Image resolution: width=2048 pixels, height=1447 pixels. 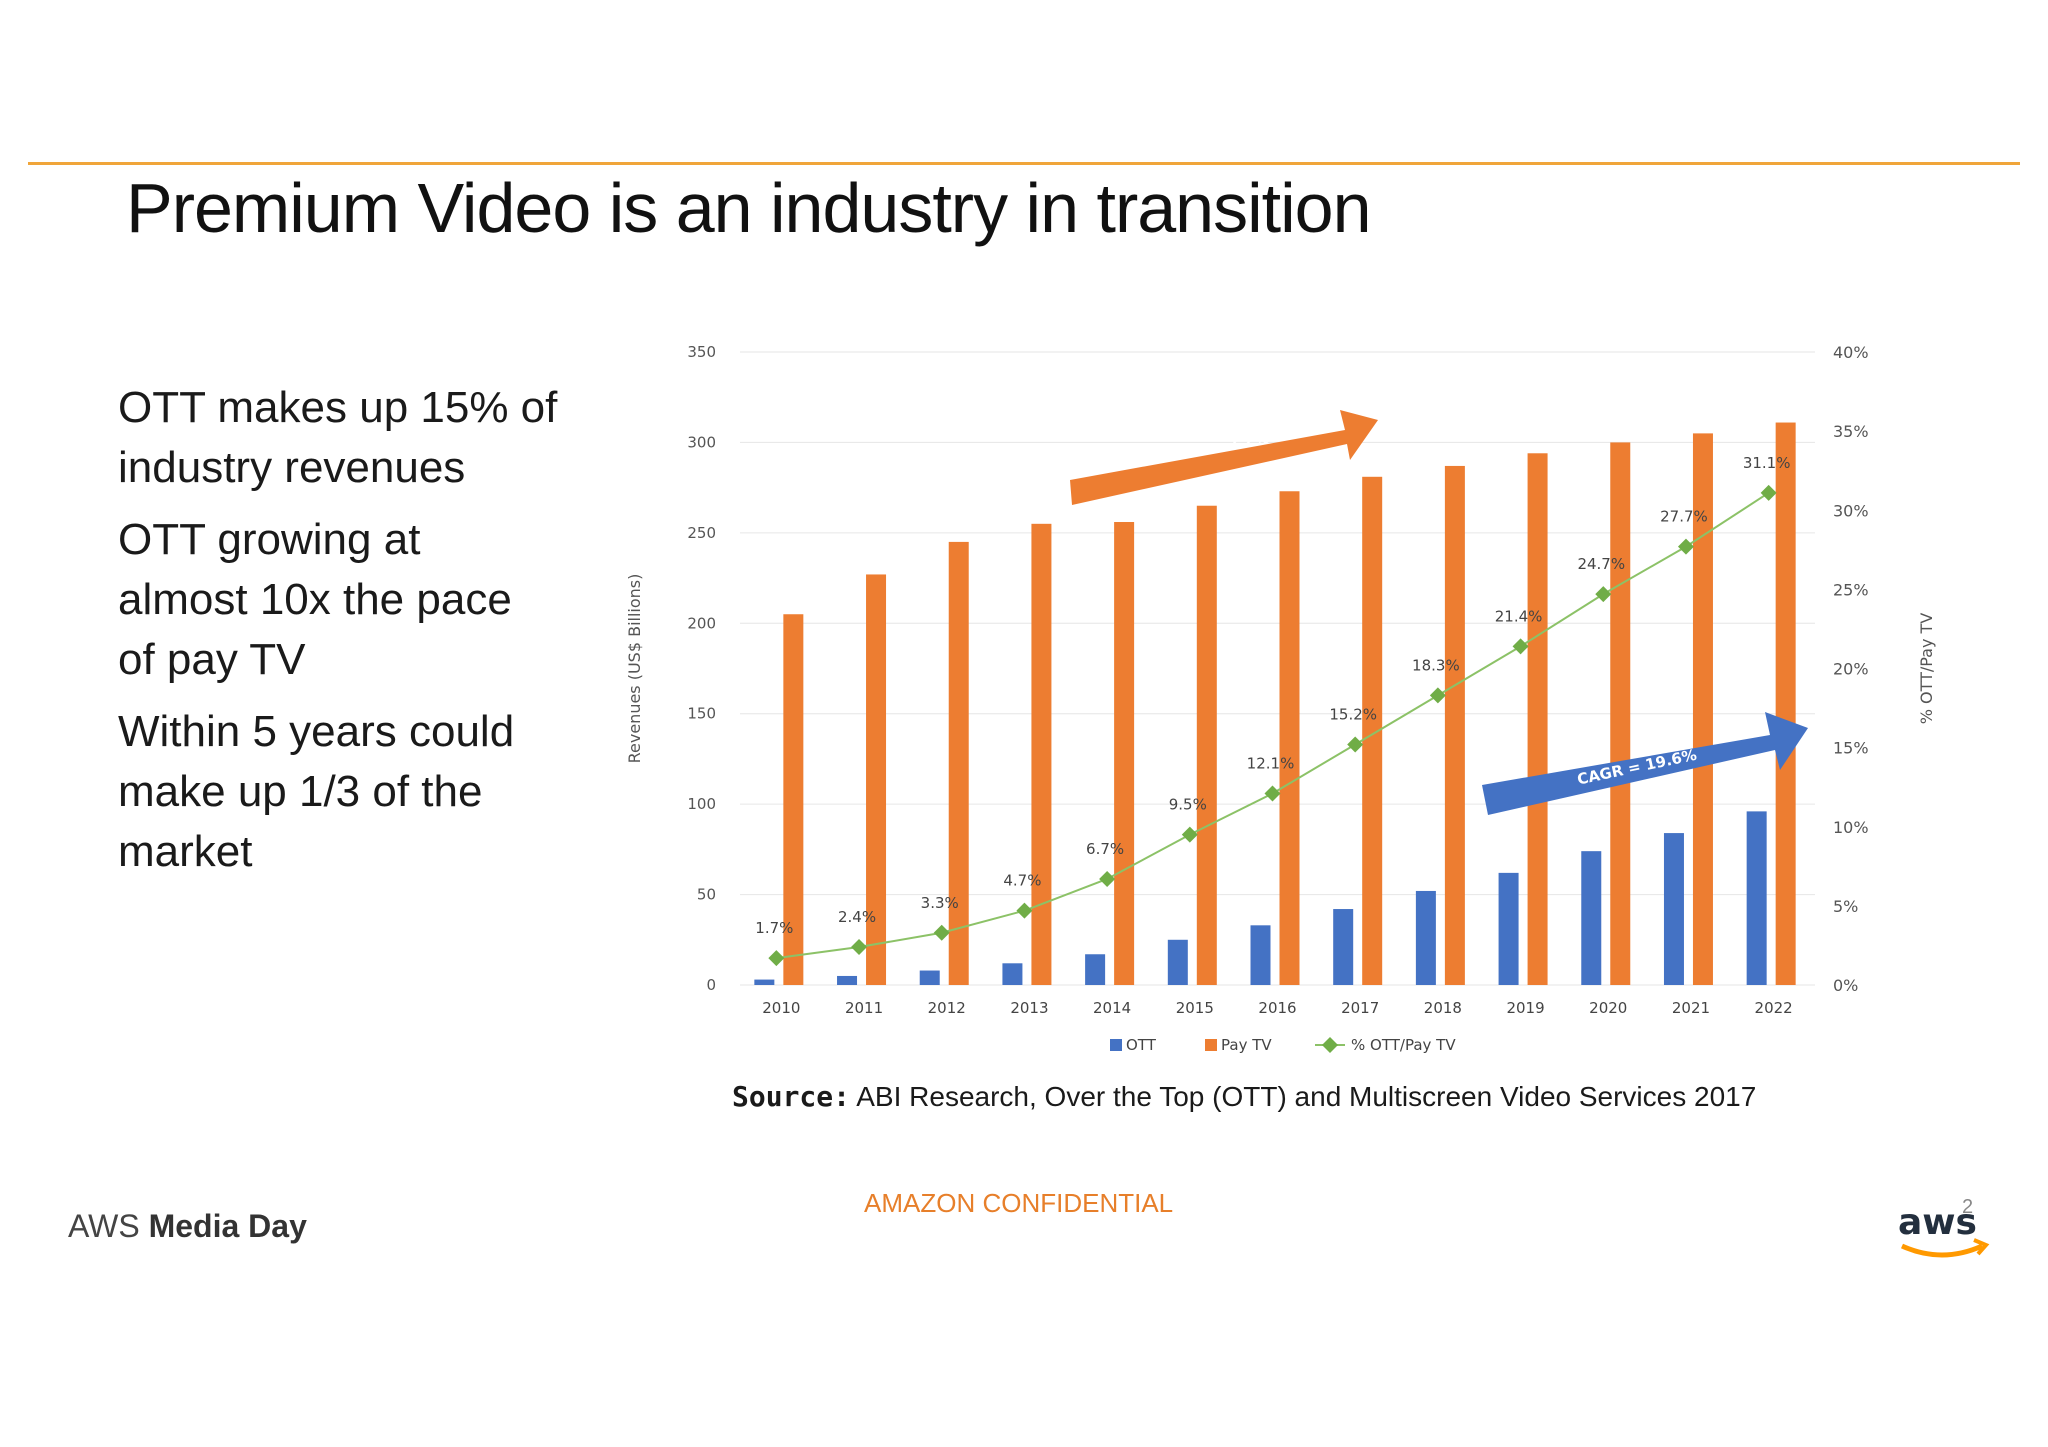 I want to click on x-tick-label: 2016, so click(x=1277, y=1008).